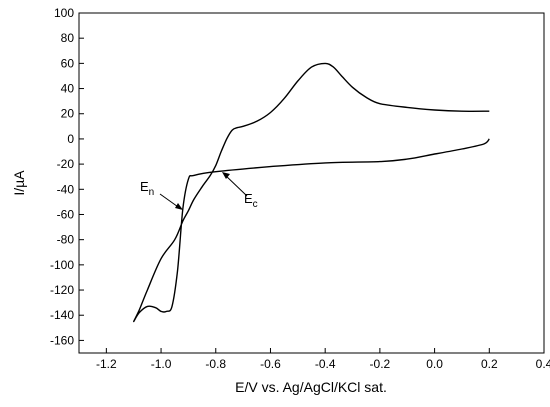 This screenshot has height=407, width=550. What do you see at coordinates (325, 350) in the screenshot?
I see `x-axis-ticks` at bounding box center [325, 350].